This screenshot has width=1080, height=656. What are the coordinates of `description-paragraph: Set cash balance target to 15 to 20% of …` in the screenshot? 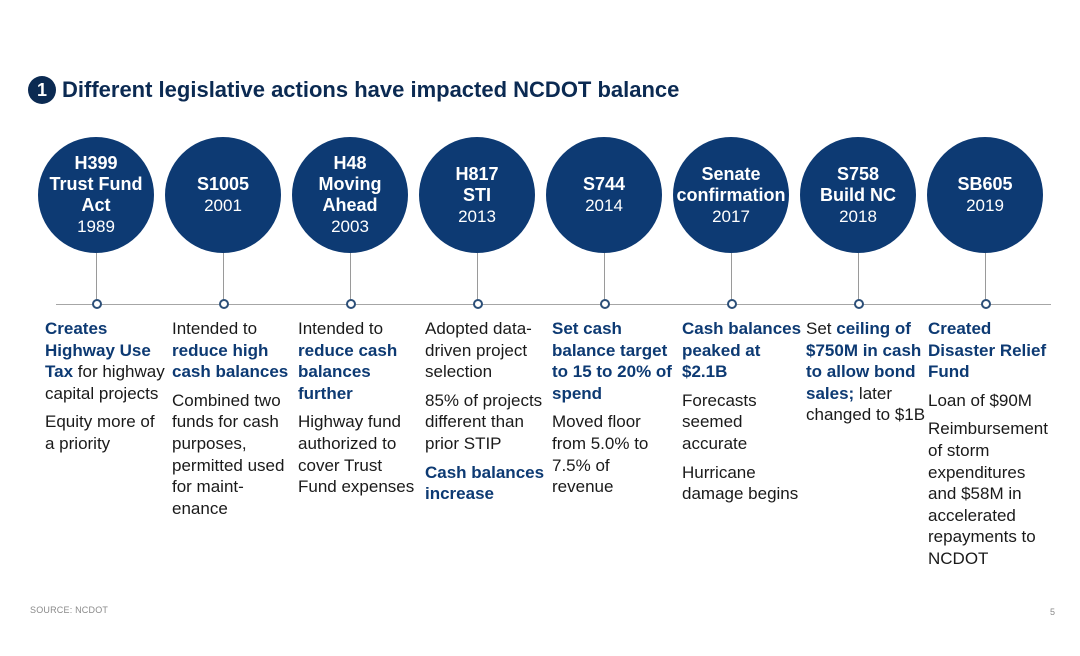 It's located at (612, 361).